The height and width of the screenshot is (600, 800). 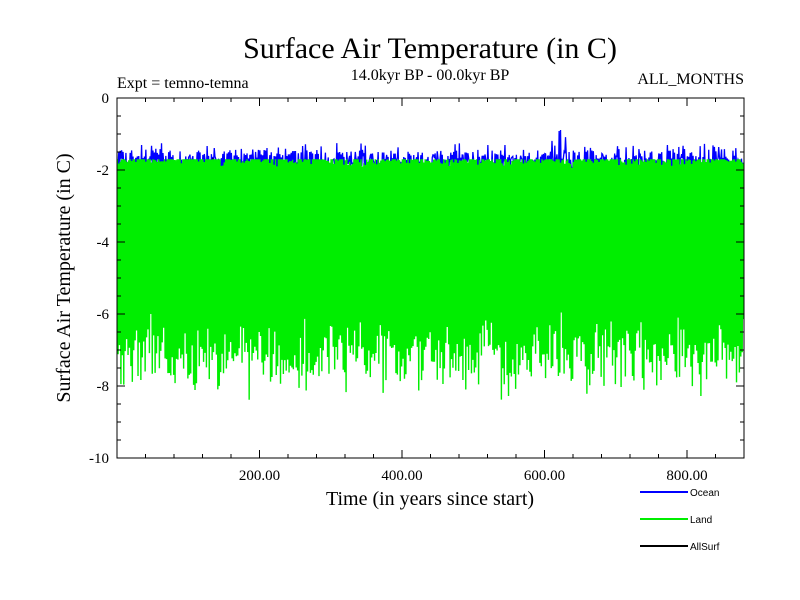 What do you see at coordinates (64, 277) in the screenshot?
I see `y-axis-label: Surface Air Temperature (in C)` at bounding box center [64, 277].